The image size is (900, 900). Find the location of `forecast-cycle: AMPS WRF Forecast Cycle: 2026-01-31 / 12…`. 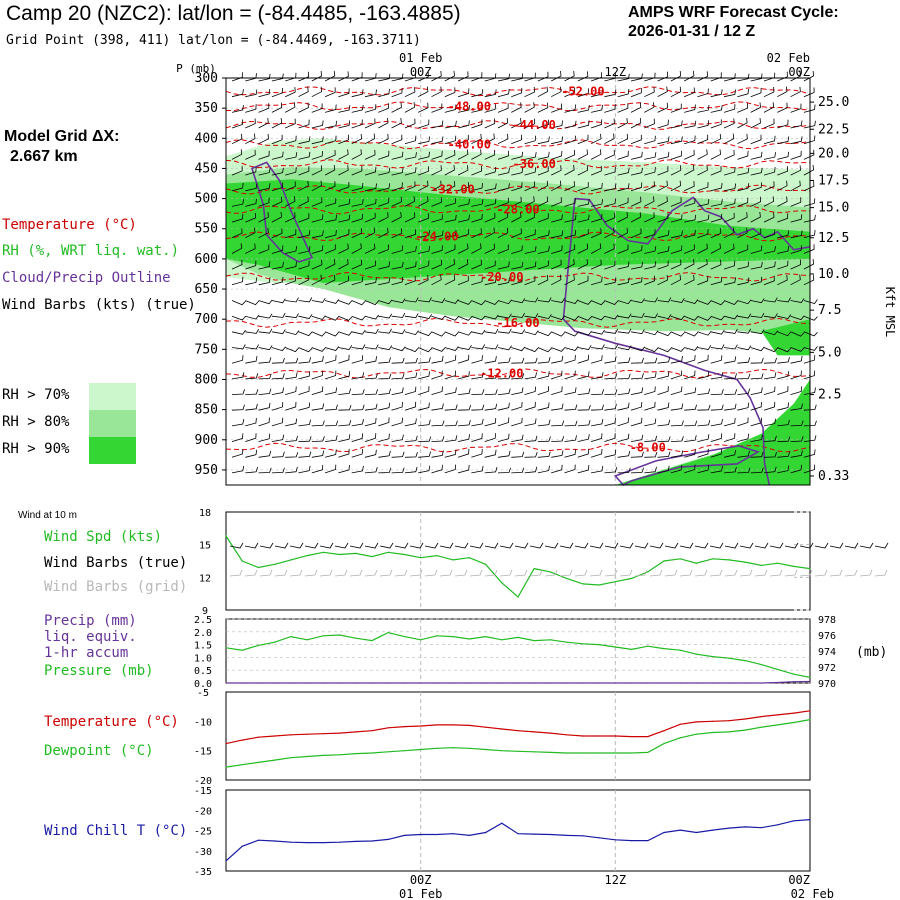

forecast-cycle: AMPS WRF Forecast Cycle: 2026-01-31 / 12… is located at coordinates (733, 22).